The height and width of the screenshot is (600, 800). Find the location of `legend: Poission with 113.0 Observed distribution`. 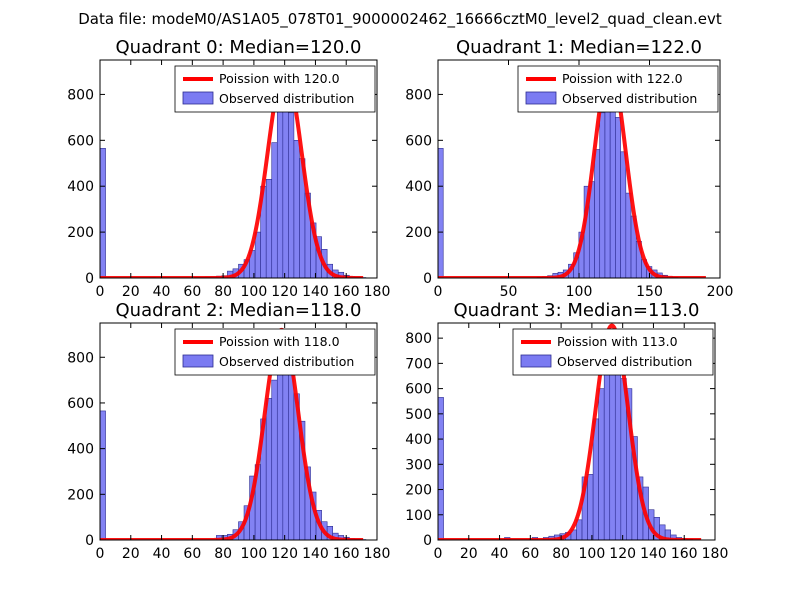

legend: Poission with 113.0 Observed distribution is located at coordinates (613, 352).